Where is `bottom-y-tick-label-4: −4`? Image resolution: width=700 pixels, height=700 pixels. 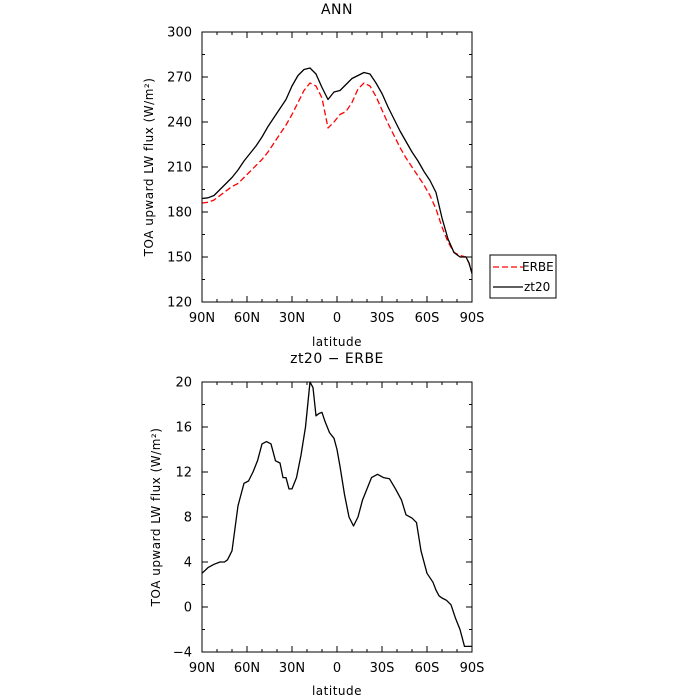 bottom-y-tick-label-4: −4 is located at coordinates (182, 653).